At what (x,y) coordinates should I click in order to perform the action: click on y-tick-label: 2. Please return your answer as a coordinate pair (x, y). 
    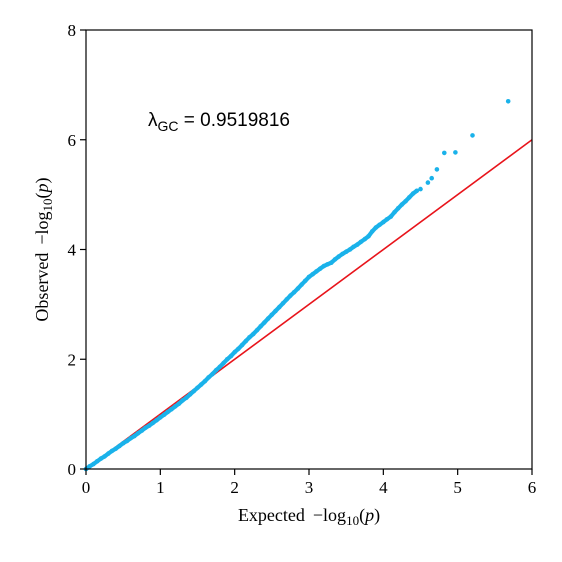
    Looking at the image, I should click on (72, 359).